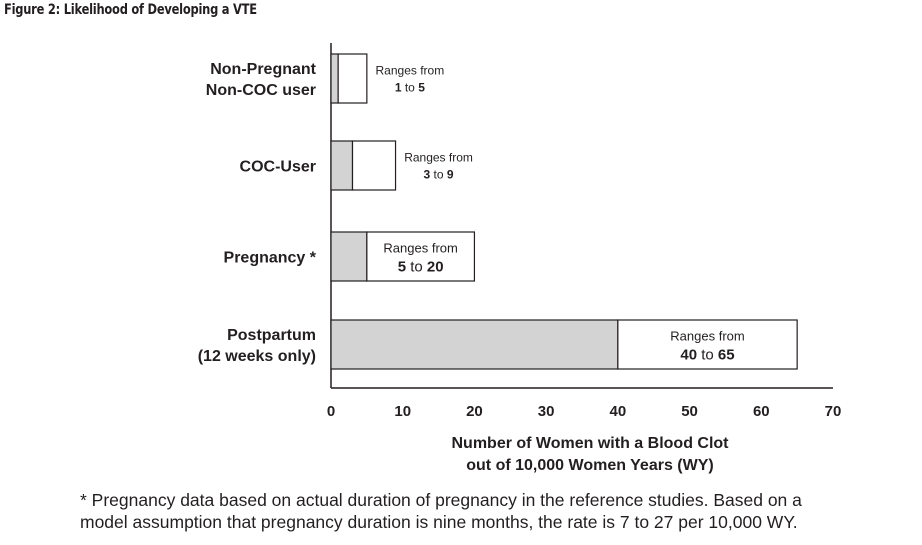 The height and width of the screenshot is (545, 922). Describe the element at coordinates (726, 355) in the screenshot. I see `range-high-value: 65` at that location.